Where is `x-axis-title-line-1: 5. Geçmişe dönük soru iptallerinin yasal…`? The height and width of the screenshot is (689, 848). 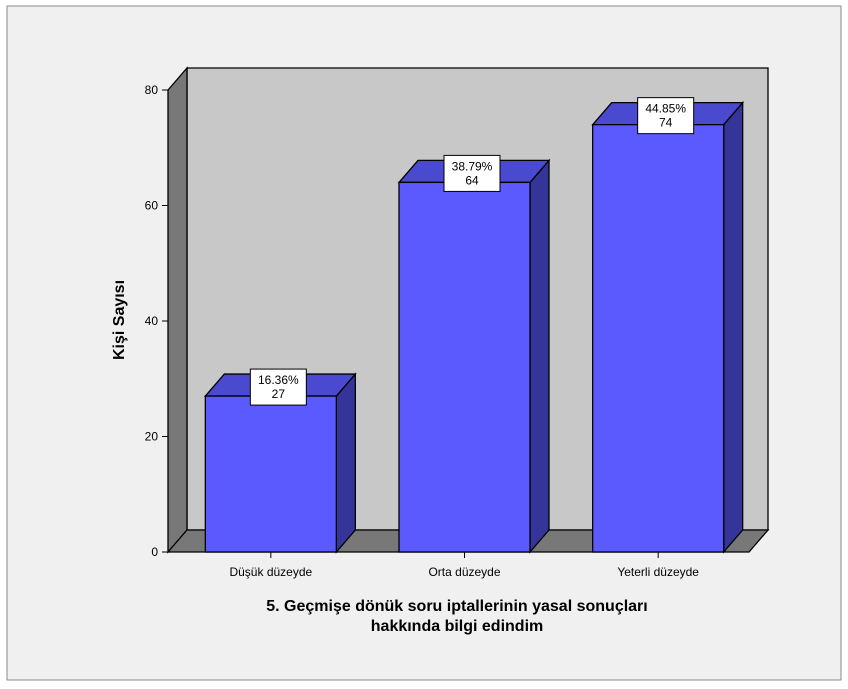 x-axis-title-line-1: 5. Geçmişe dönük soru iptallerinin yasal… is located at coordinates (456, 606).